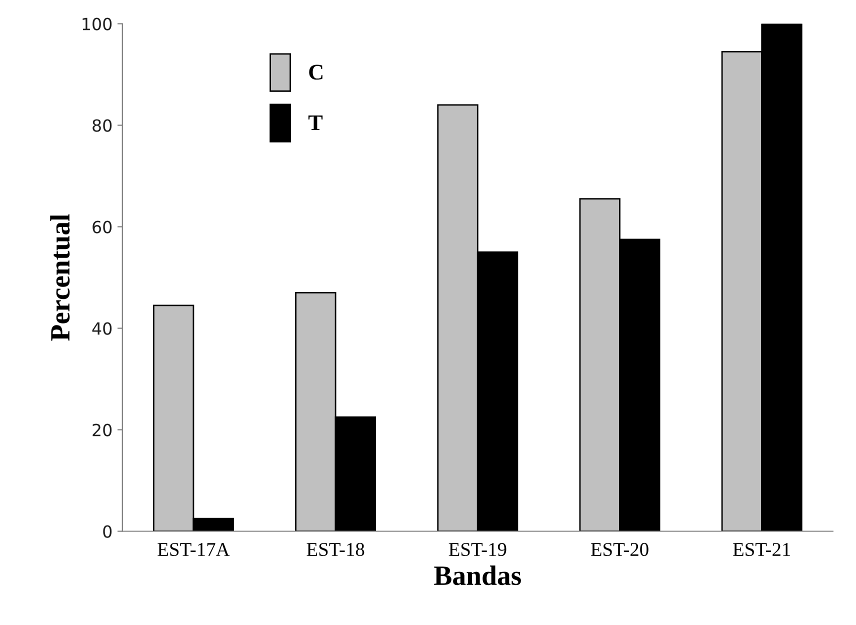 The width and height of the screenshot is (856, 625). What do you see at coordinates (107, 531) in the screenshot?
I see `y-tick-label: 0` at bounding box center [107, 531].